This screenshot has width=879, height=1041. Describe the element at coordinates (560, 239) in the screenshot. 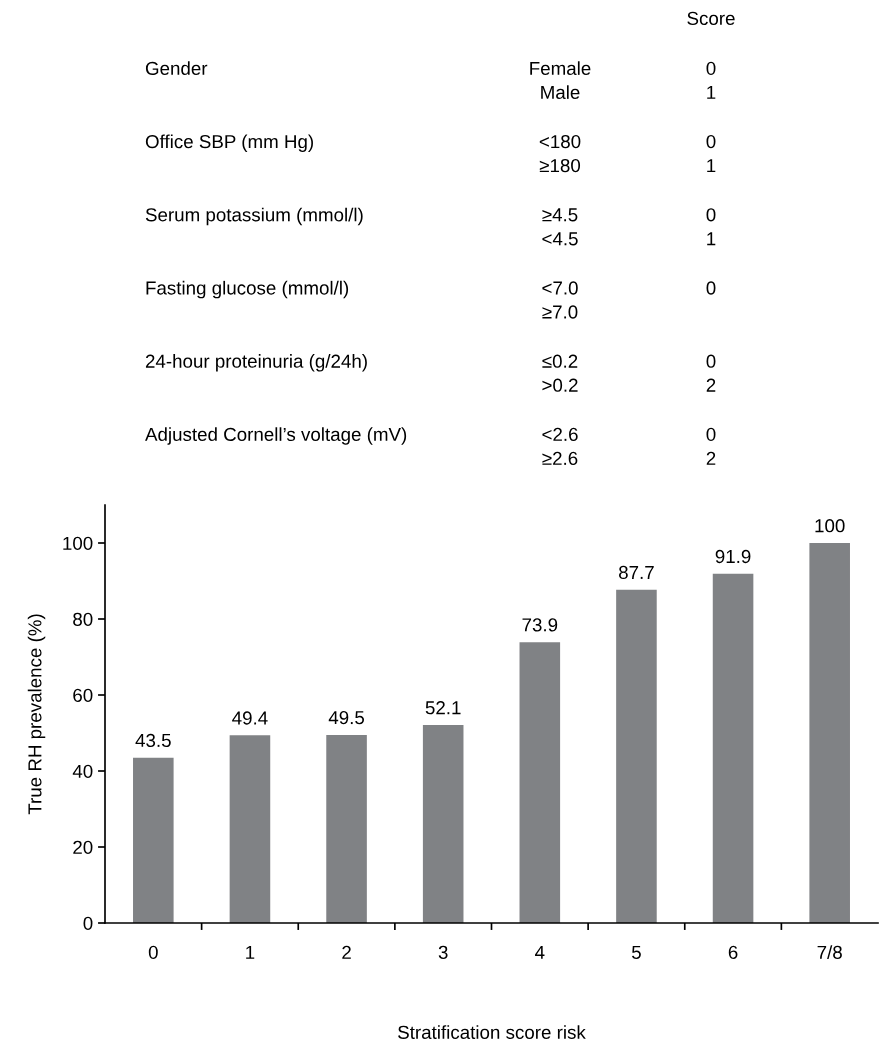

I see `text: <4.5` at that location.